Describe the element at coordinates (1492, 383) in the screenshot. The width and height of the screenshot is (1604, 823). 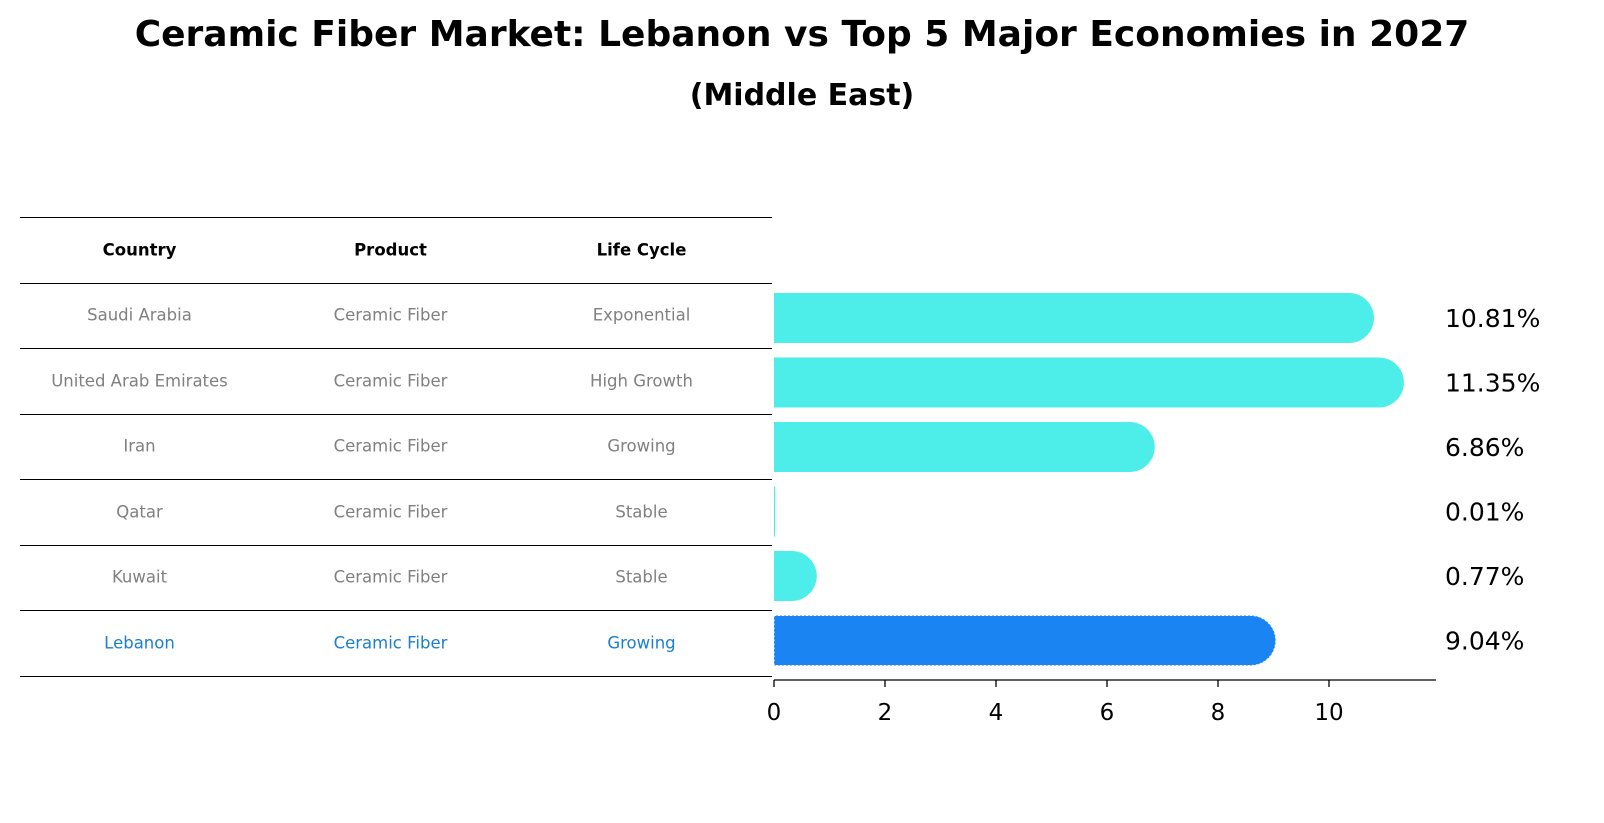
I see `value-label: 11.35%` at that location.